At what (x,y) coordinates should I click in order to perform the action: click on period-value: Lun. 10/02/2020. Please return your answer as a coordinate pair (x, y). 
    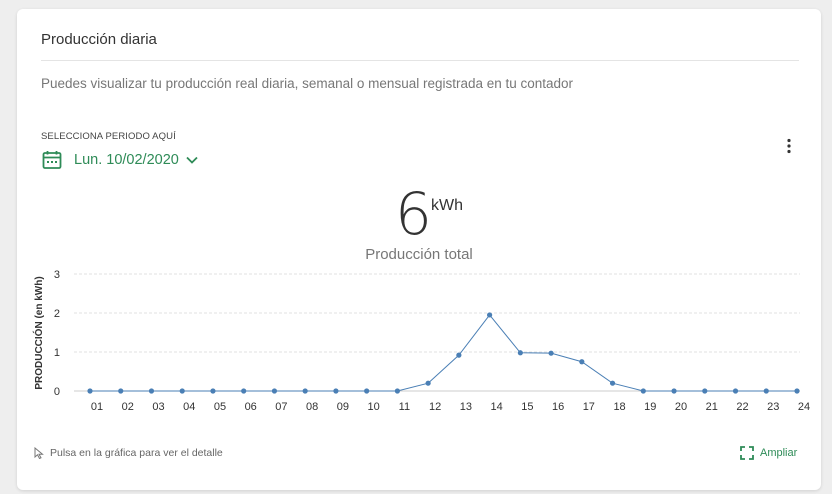
    Looking at the image, I should click on (126, 160).